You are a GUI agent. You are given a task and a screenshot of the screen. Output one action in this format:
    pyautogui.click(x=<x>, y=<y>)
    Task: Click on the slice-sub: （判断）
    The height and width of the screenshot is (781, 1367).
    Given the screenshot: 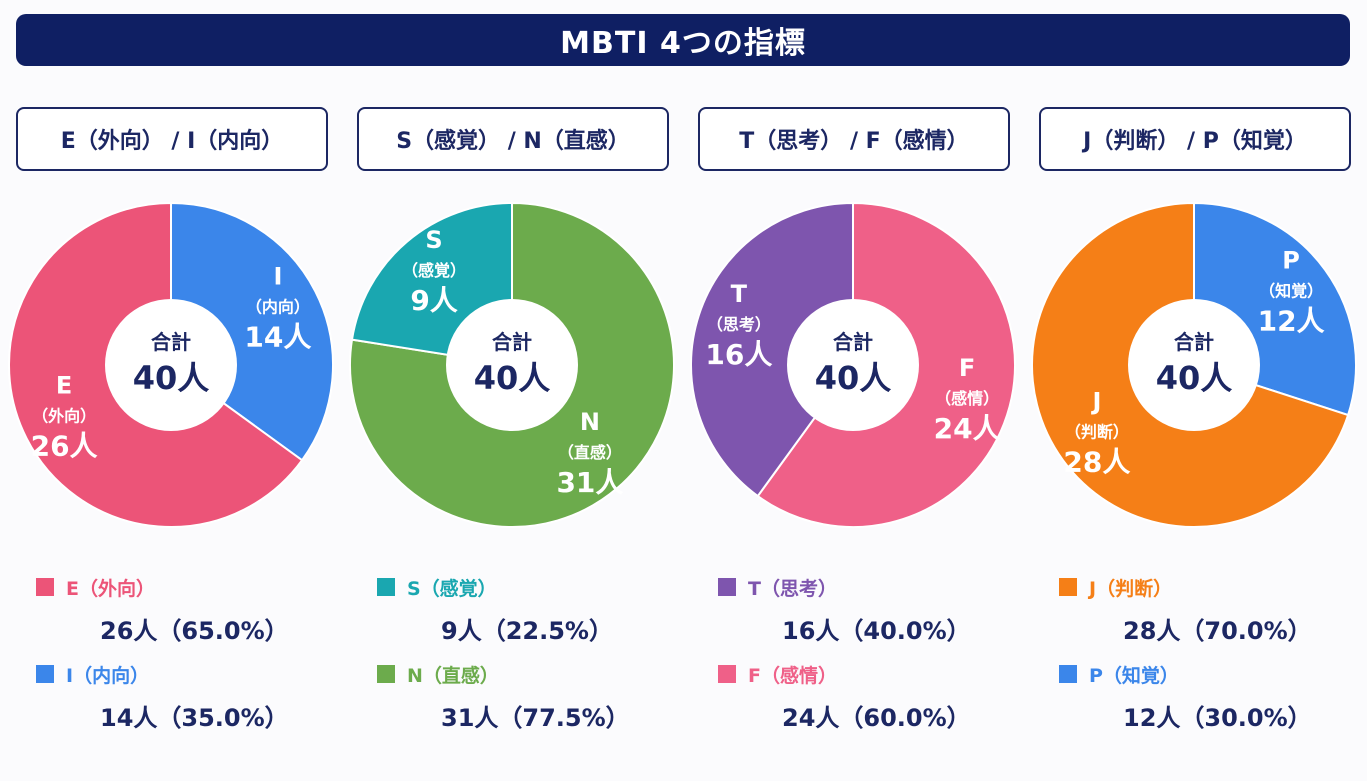 What is the action you would take?
    pyautogui.click(x=1097, y=432)
    